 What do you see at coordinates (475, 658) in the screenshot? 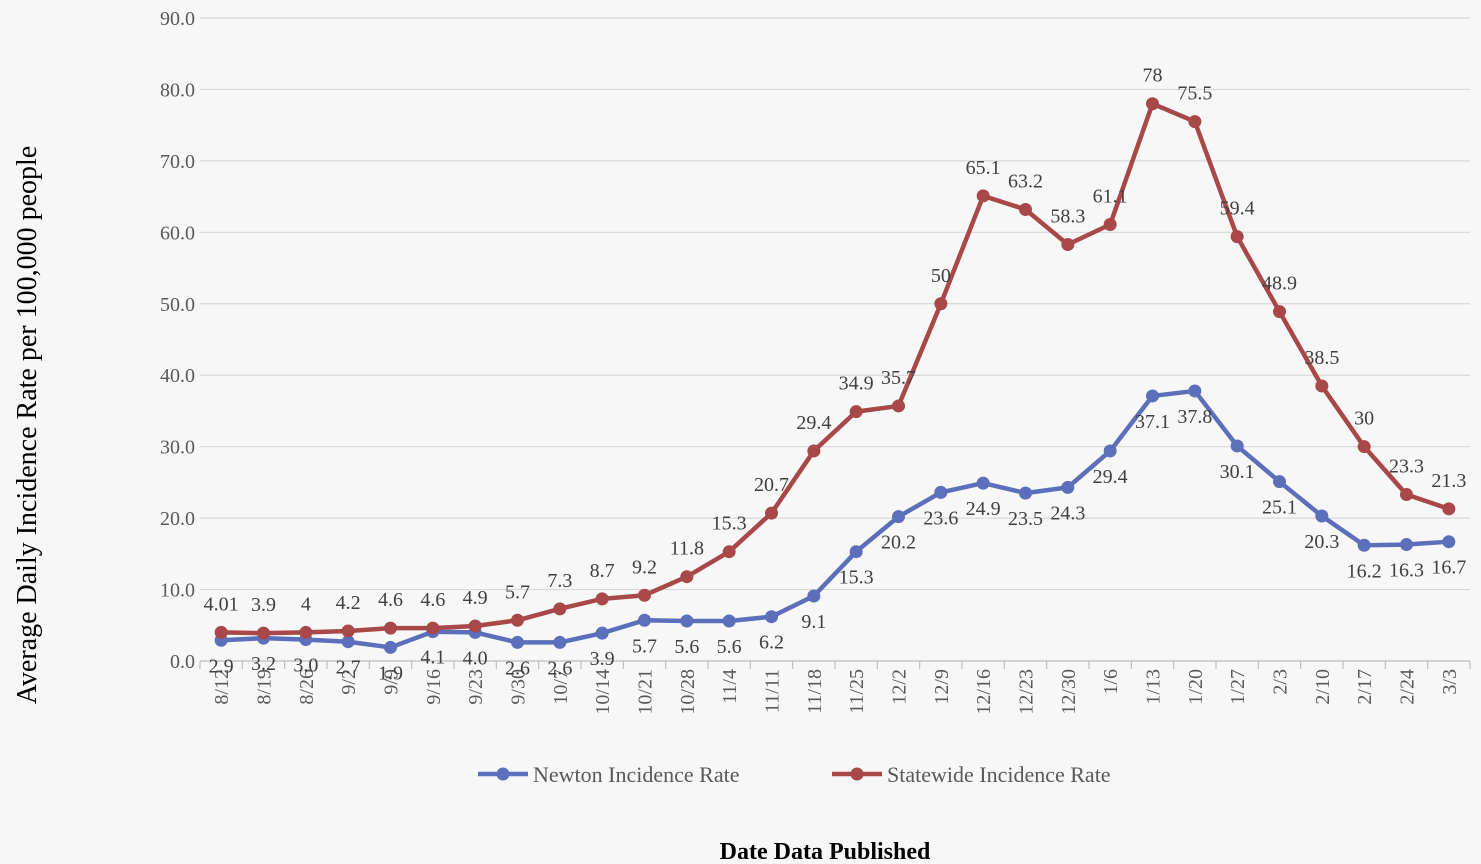
I see `data-label: 4.0` at bounding box center [475, 658].